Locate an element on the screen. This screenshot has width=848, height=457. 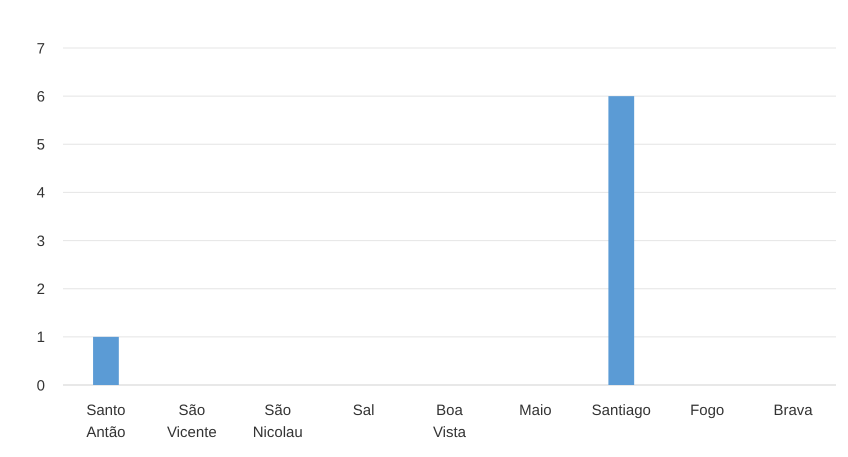
y-tick-label: 7 is located at coordinates (40, 49).